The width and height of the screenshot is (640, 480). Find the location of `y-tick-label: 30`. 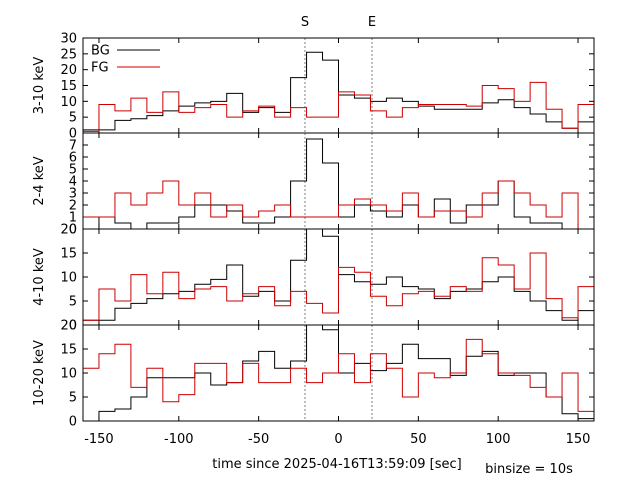

y-tick-label: 30 is located at coordinates (68, 39).